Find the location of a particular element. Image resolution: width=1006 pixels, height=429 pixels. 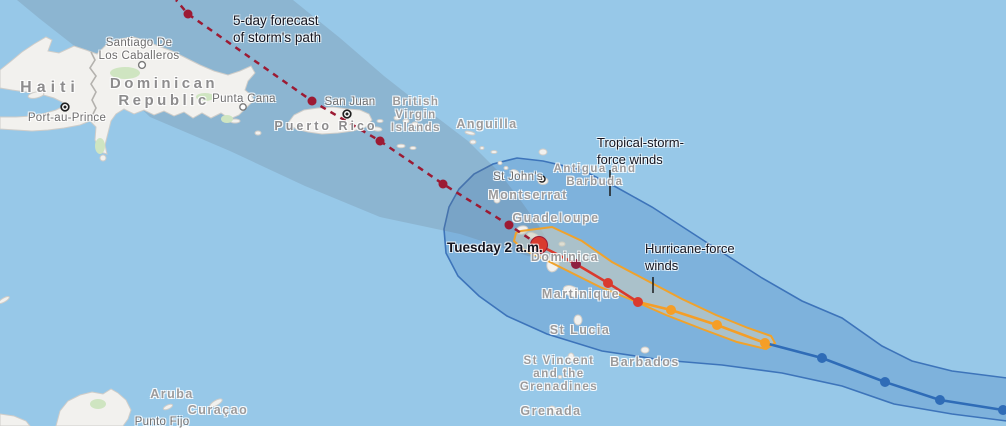

city-marker-santiago is located at coordinates (142, 65).